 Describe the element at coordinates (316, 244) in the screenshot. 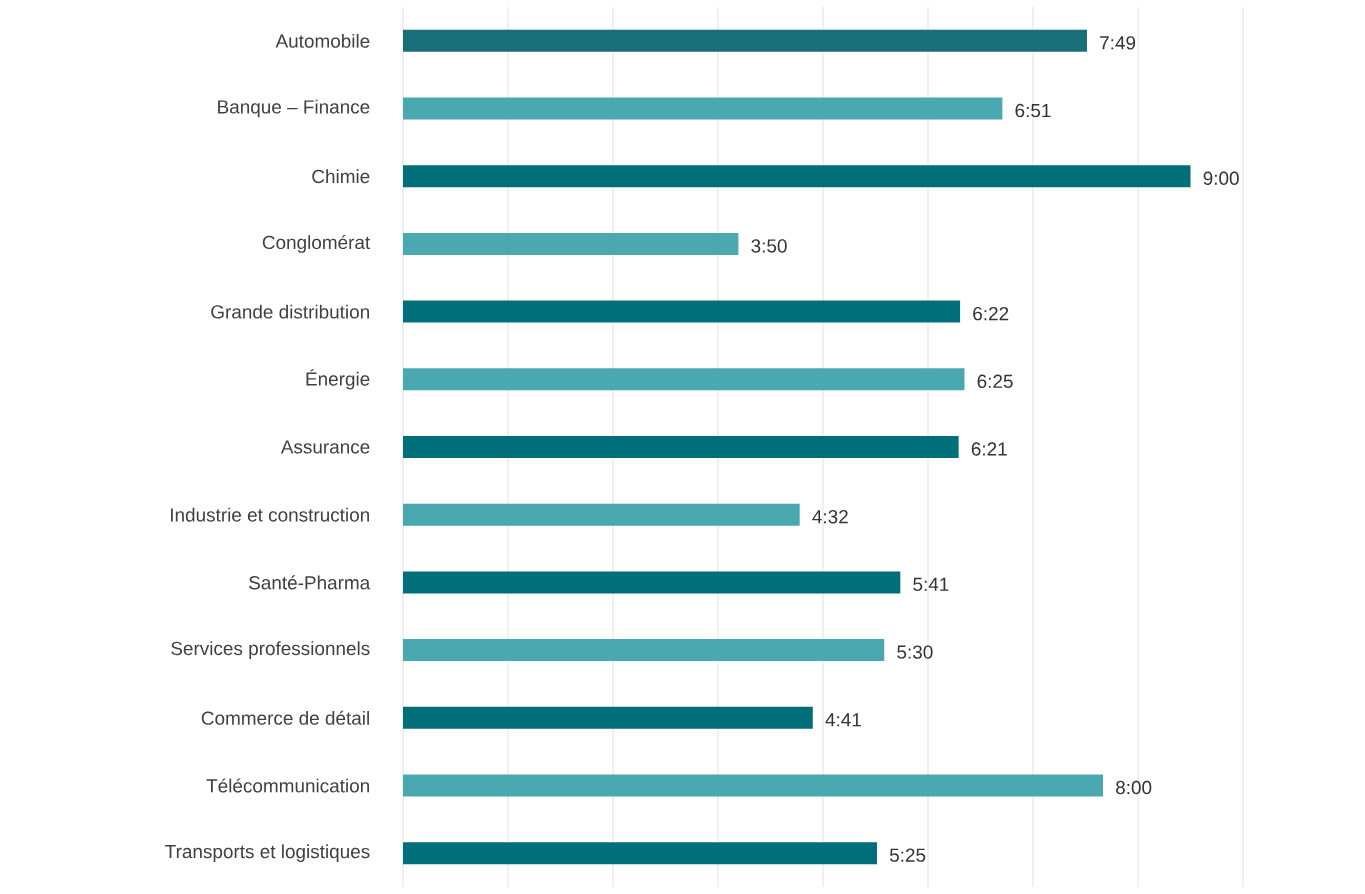

I see `y-tick-label: Conglomérat` at that location.